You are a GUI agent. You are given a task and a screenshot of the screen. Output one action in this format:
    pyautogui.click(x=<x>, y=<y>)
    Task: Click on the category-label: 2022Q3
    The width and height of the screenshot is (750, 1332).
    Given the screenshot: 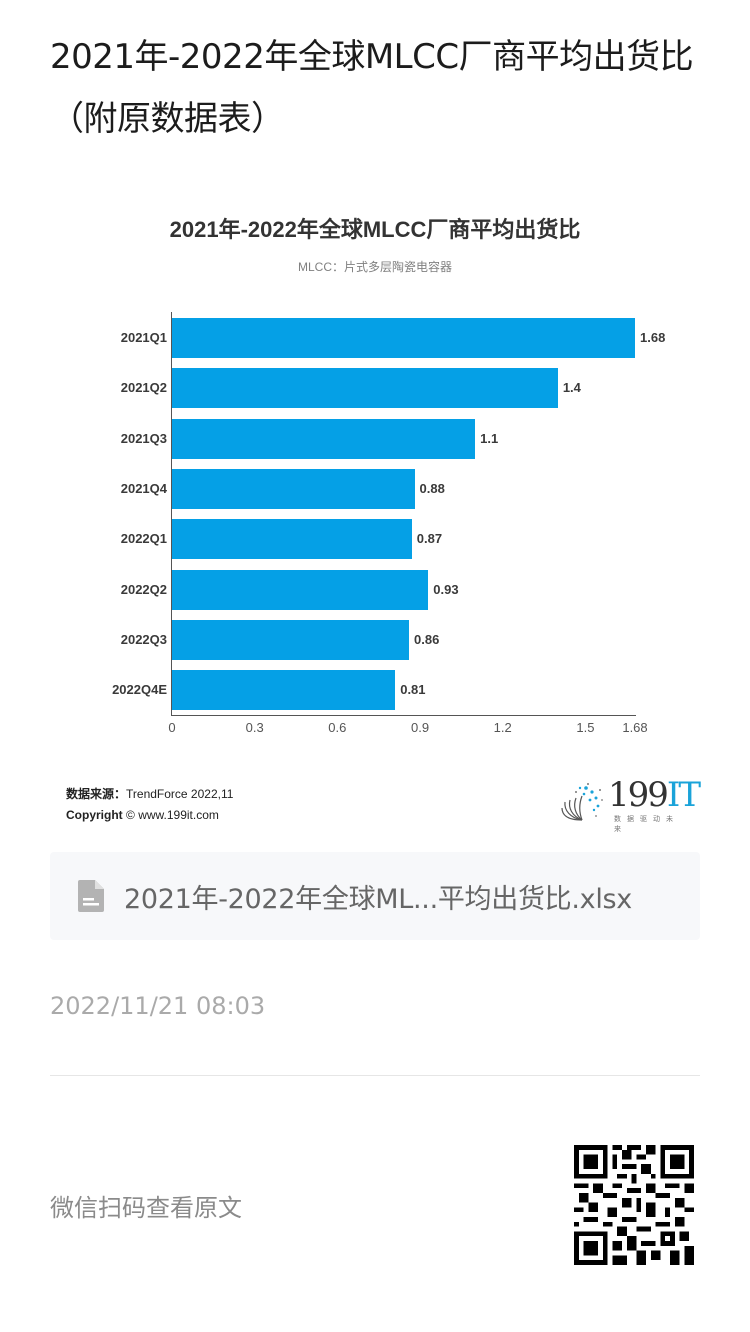 What is the action you would take?
    pyautogui.click(x=143, y=639)
    